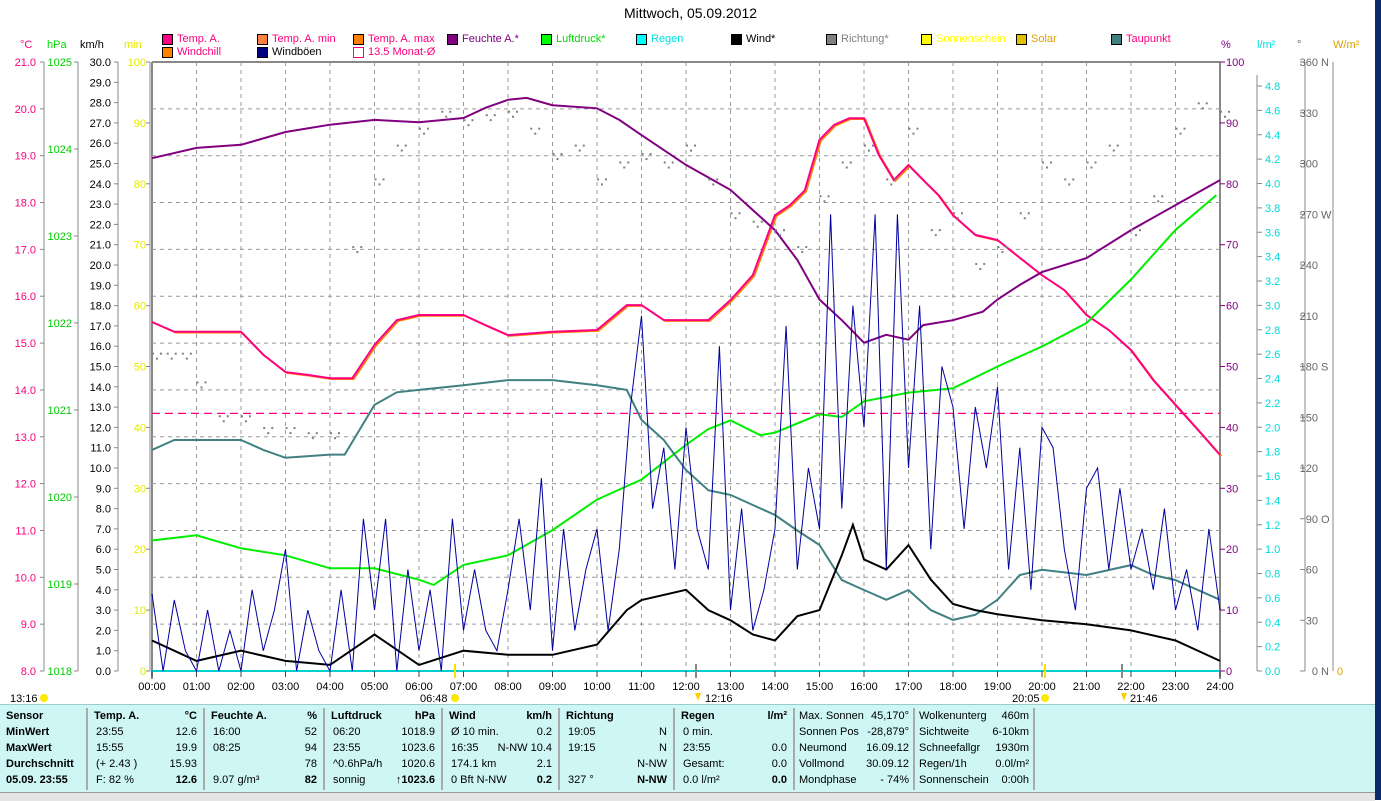 This screenshot has width=1381, height=801. Describe the element at coordinates (1272, 306) in the screenshot. I see `axis-label-rain: 3.0` at that location.